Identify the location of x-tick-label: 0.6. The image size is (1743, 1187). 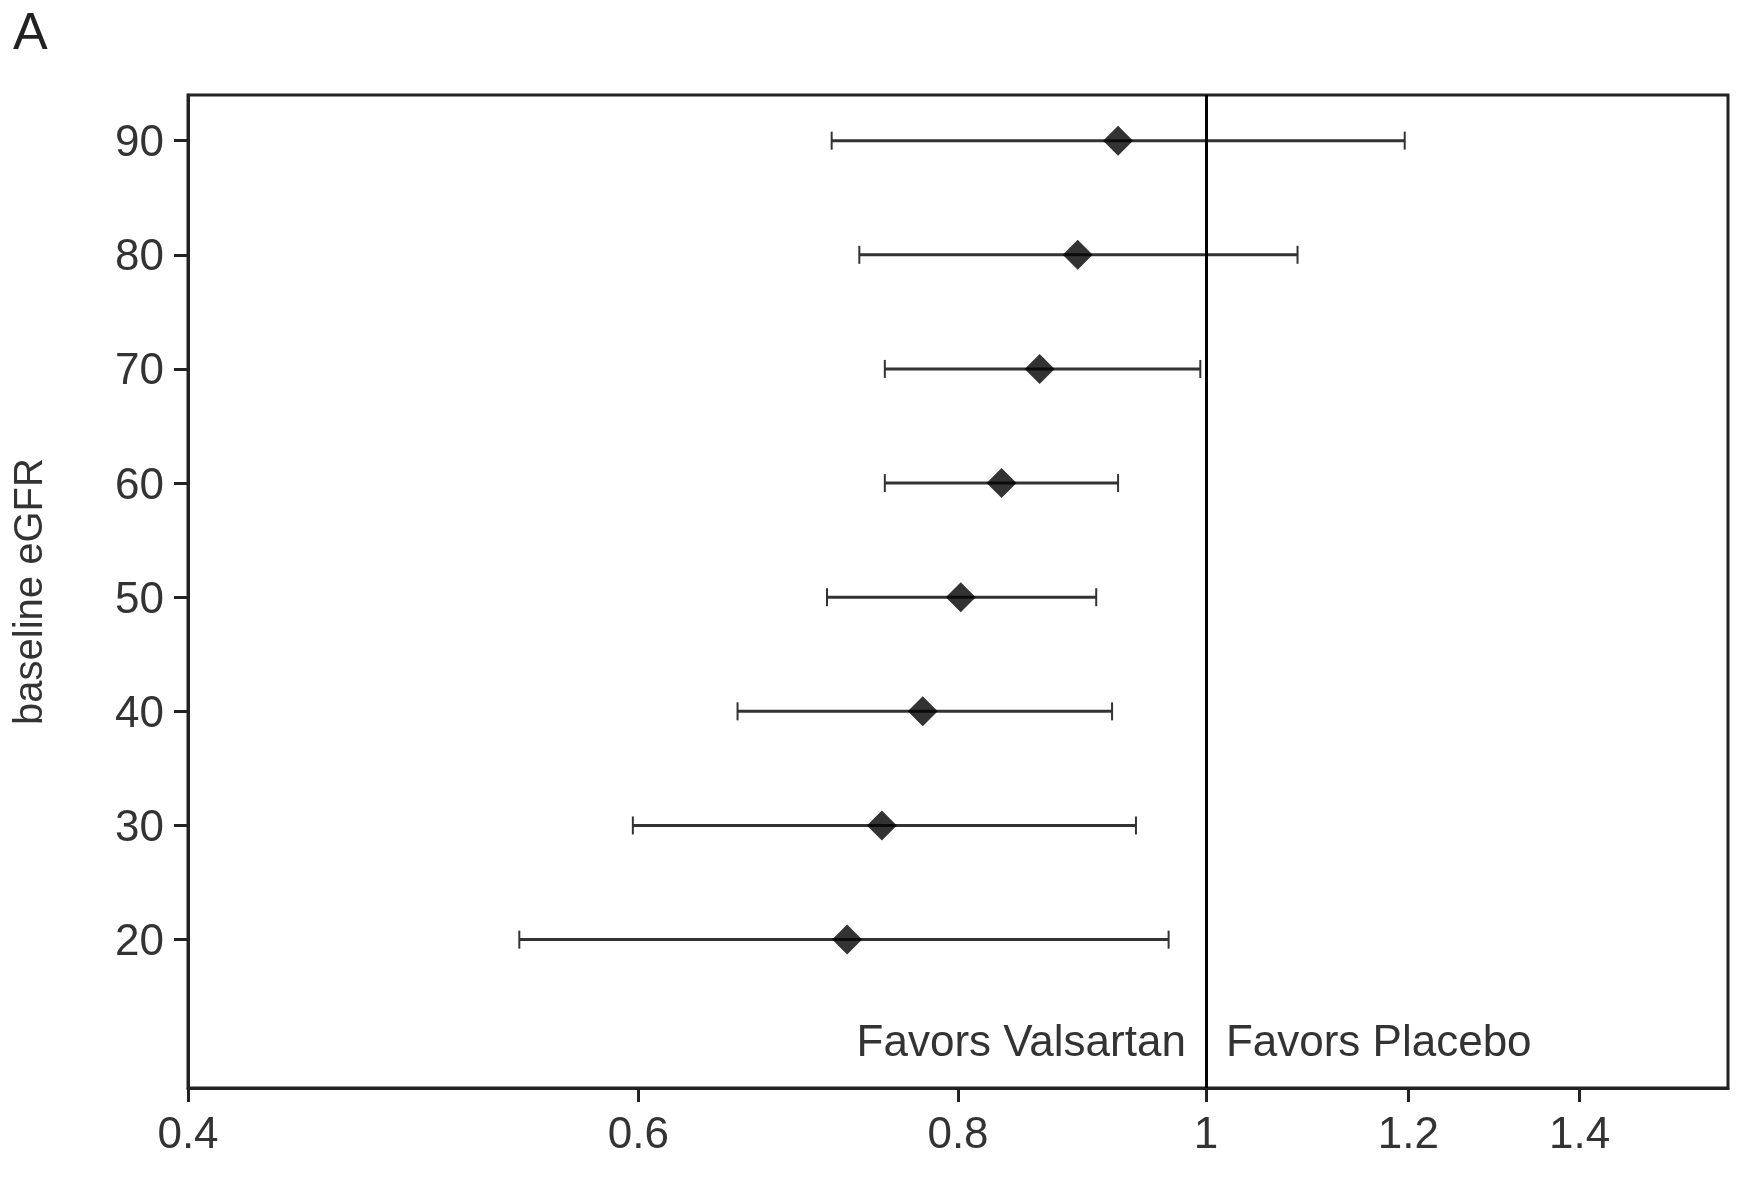
(638, 1132).